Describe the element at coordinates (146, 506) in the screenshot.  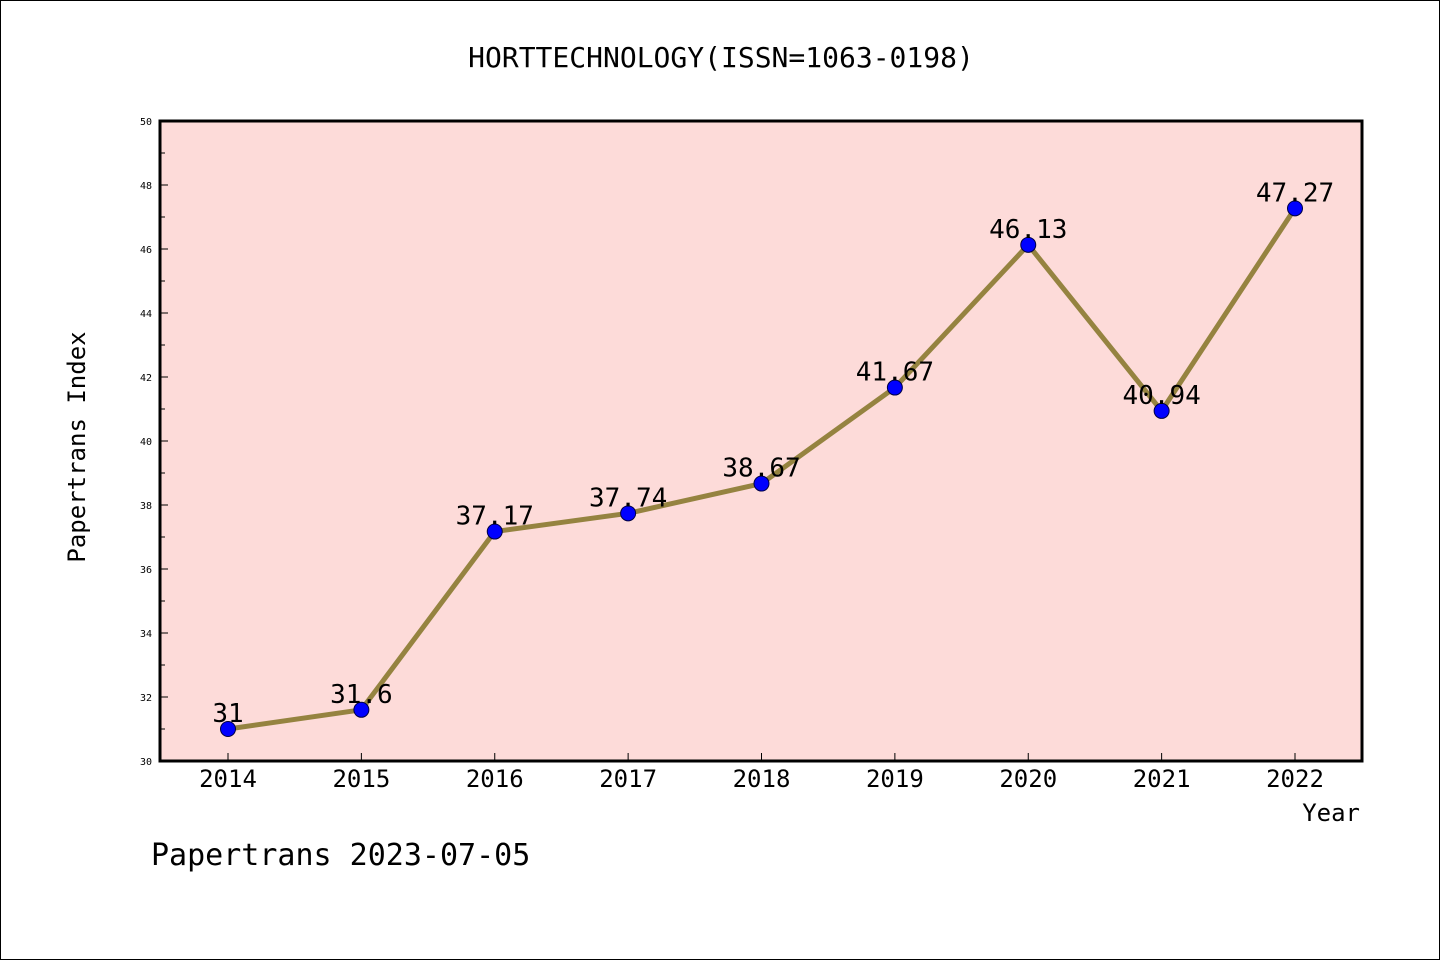
I see `y-tick-label: 38` at that location.